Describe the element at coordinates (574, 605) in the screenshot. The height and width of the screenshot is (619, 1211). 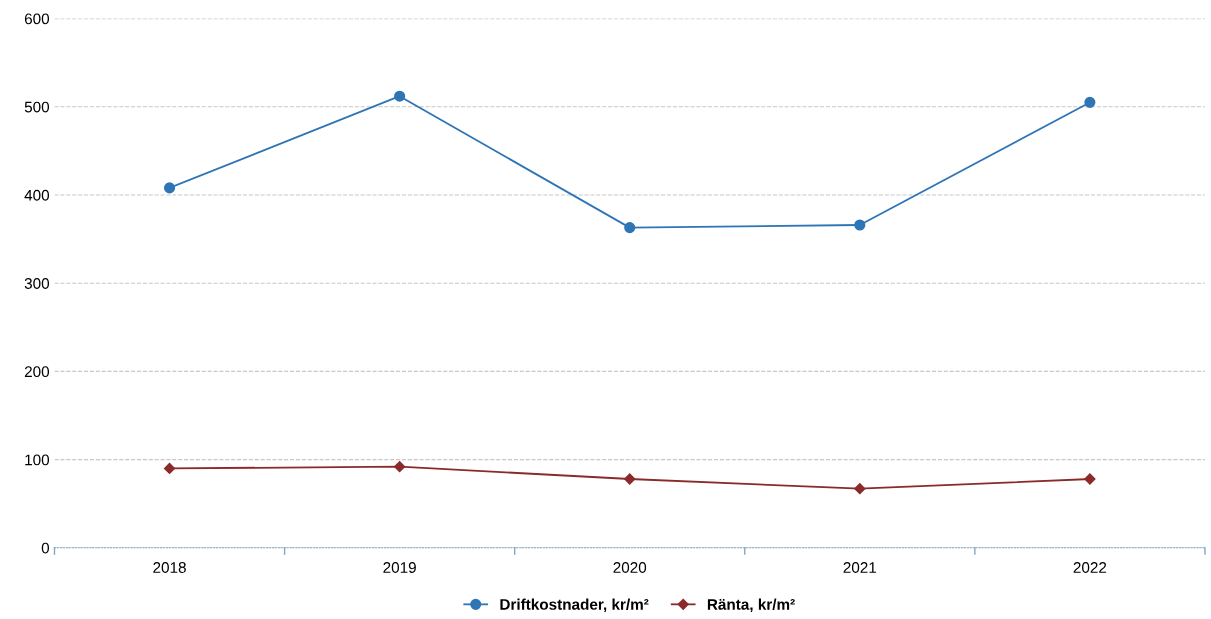
I see `legend-label: Driftkostnader, kr/m²` at that location.